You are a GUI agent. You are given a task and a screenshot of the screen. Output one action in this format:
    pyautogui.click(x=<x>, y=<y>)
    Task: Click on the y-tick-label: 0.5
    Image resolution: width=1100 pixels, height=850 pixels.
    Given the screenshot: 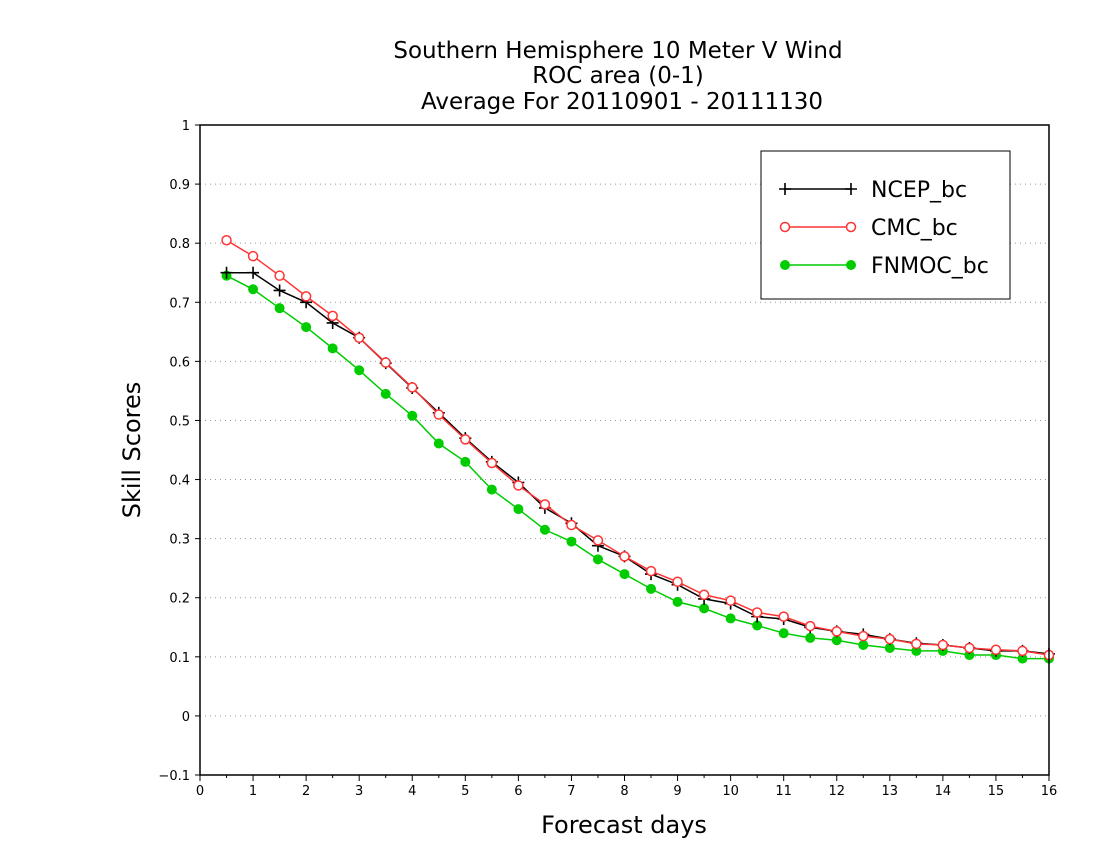 What is the action you would take?
    pyautogui.click(x=179, y=421)
    